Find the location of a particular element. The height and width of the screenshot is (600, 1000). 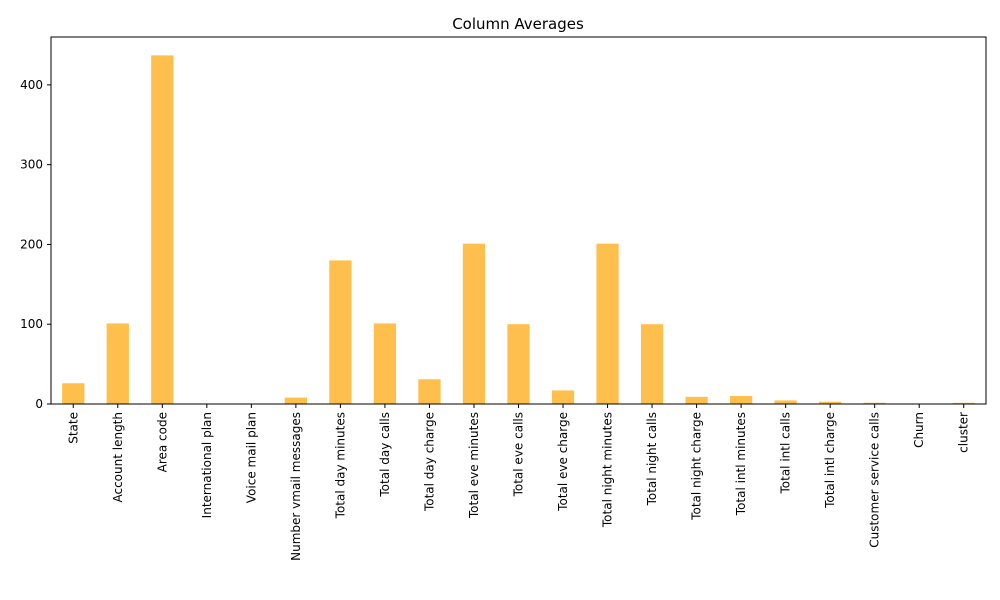

x-tick-label: Total night charge is located at coordinates (697, 466).